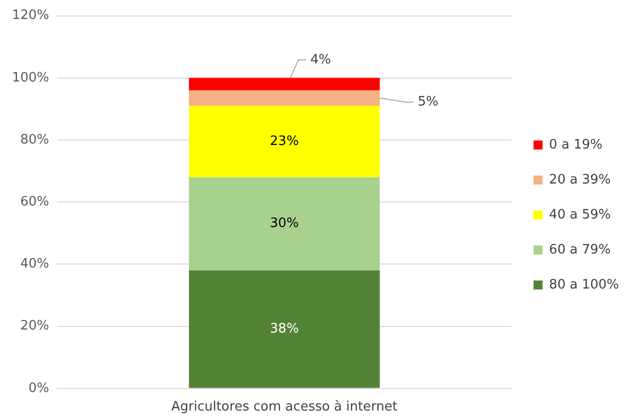 This screenshot has height=418, width=633. What do you see at coordinates (320, 60) in the screenshot?
I see `data-label: 4%` at bounding box center [320, 60].